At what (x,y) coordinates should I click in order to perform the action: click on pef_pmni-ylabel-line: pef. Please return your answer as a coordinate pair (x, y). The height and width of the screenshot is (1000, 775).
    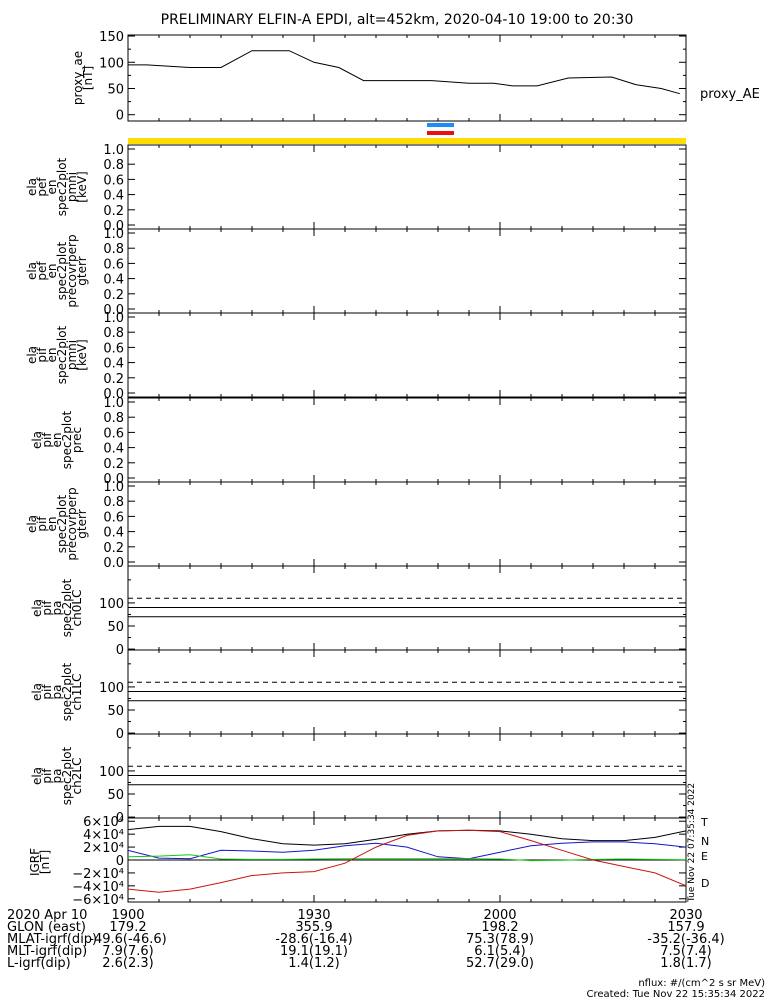
    Looking at the image, I should click on (42, 187).